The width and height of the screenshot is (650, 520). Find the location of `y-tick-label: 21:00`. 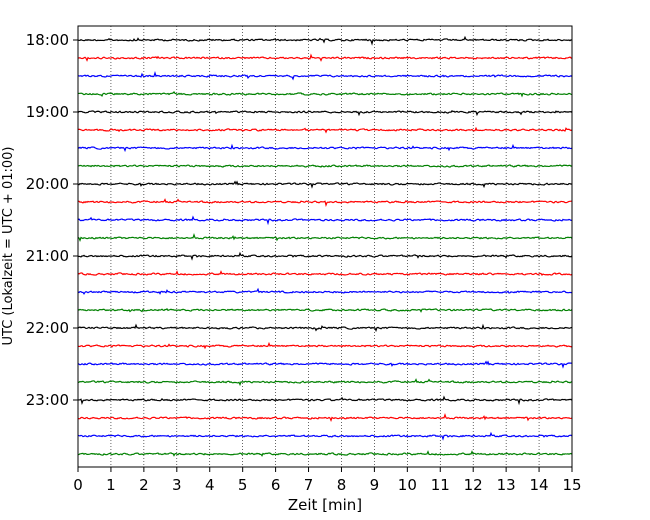

y-tick-label: 21:00 is located at coordinates (47, 256).